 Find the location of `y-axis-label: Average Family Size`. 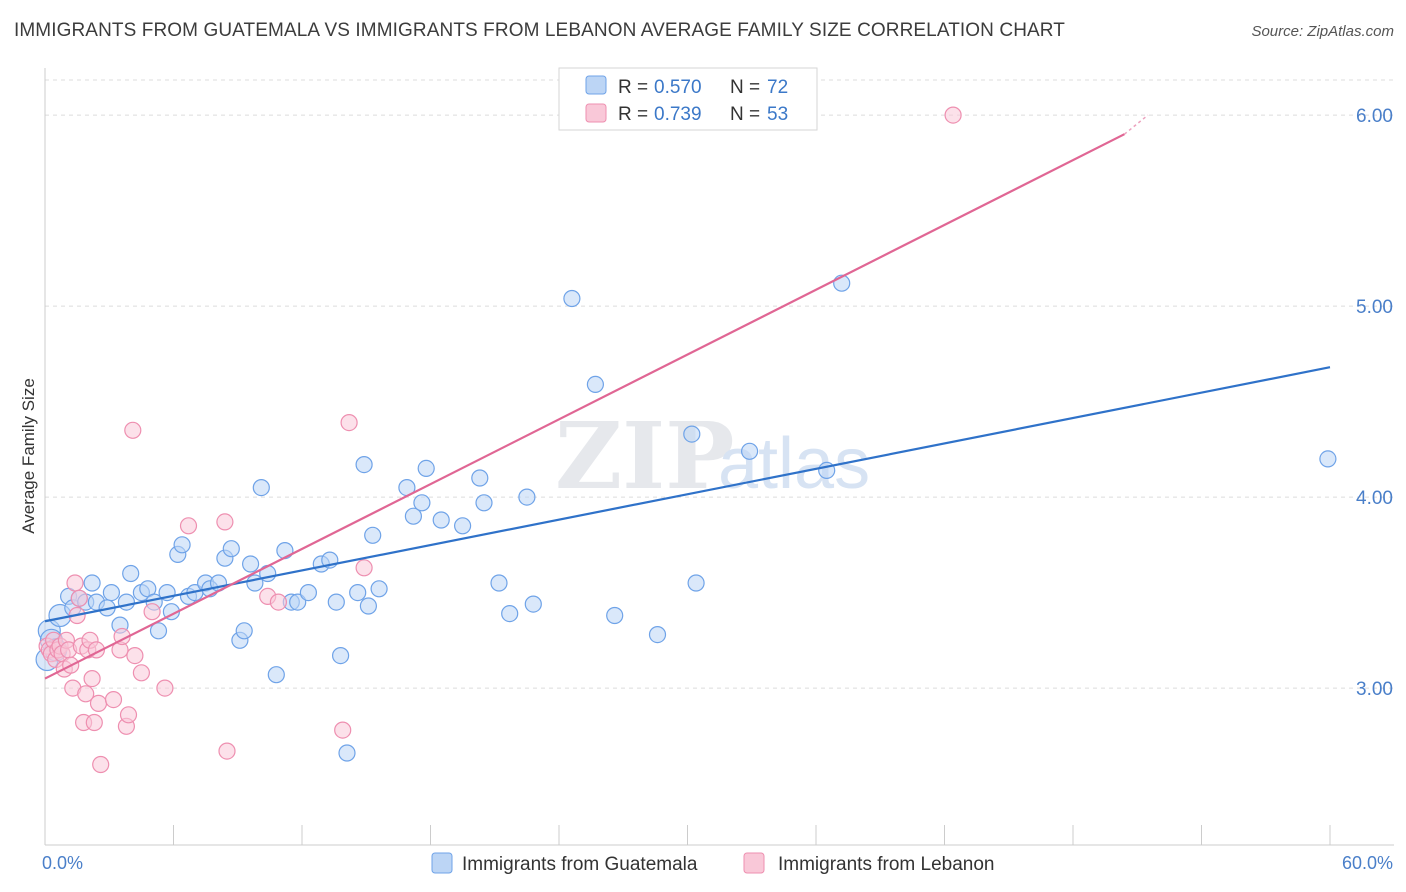

y-axis-label: Average Family Size is located at coordinates (28, 456).